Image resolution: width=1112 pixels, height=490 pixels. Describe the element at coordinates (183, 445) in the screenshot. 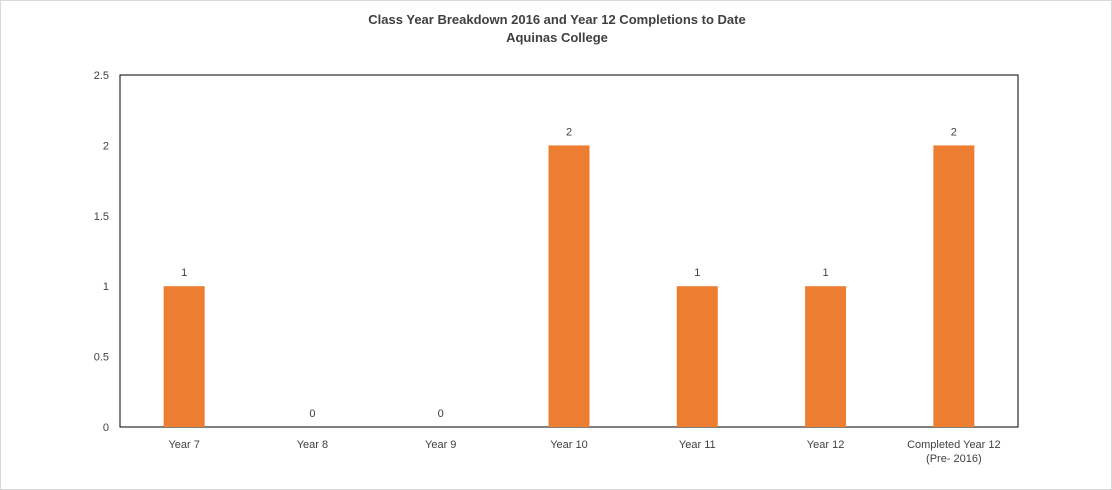

I see `x-tick-label: Year 7` at that location.